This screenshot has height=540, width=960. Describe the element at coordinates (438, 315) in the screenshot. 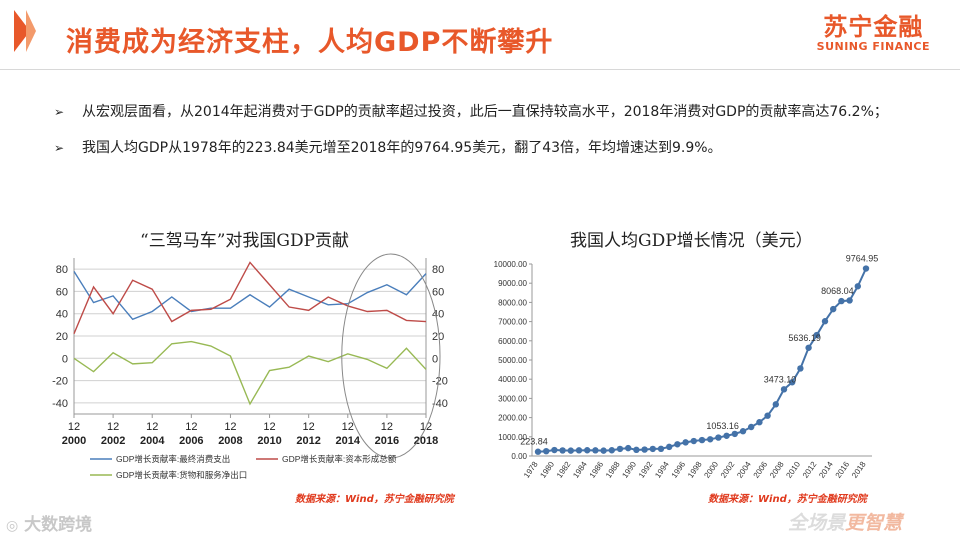

I see `y-tick-label-right: 40` at that location.